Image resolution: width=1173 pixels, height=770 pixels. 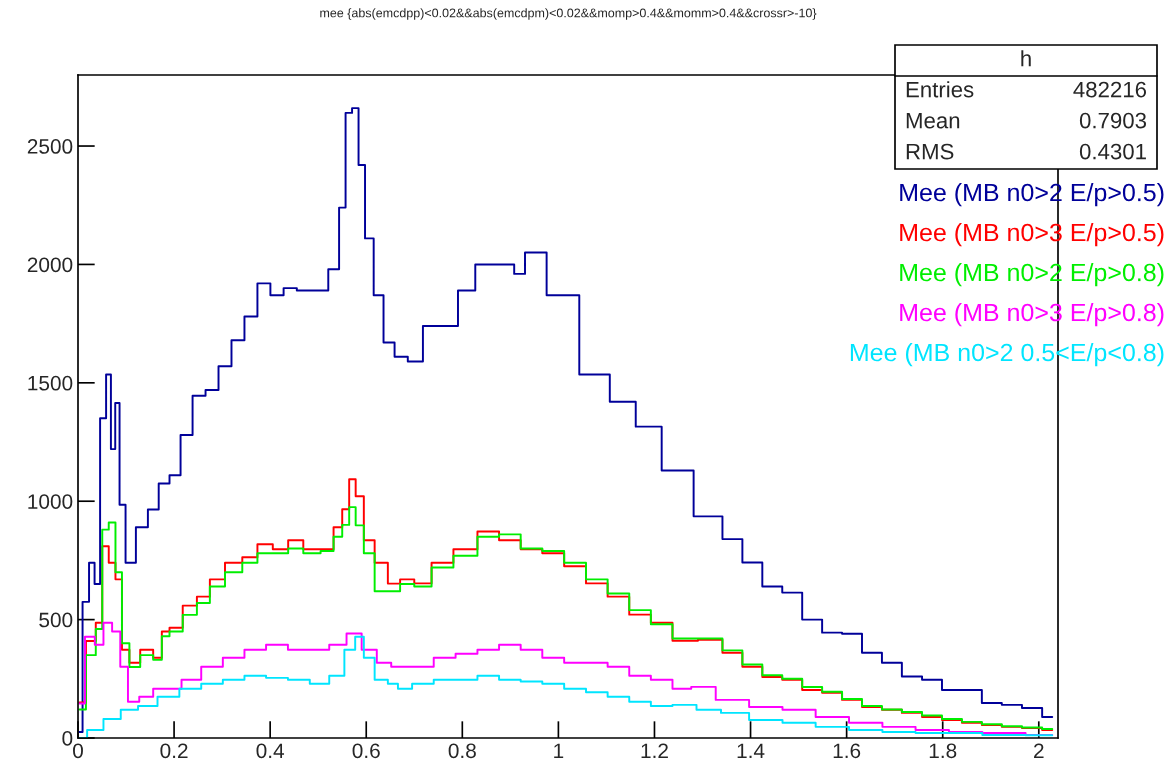 What do you see at coordinates (1113, 120) in the screenshot?
I see `text: 0.7903` at bounding box center [1113, 120].